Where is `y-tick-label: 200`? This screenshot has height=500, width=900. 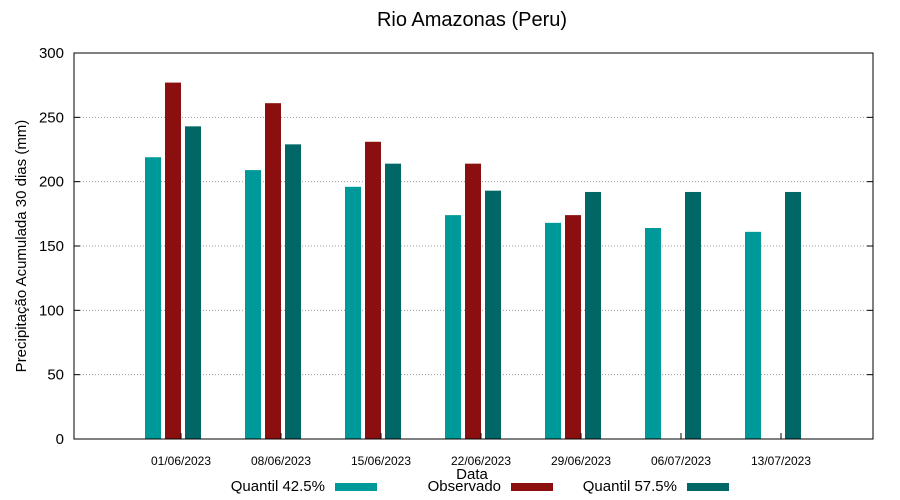
y-tick-label: 200 is located at coordinates (51, 182).